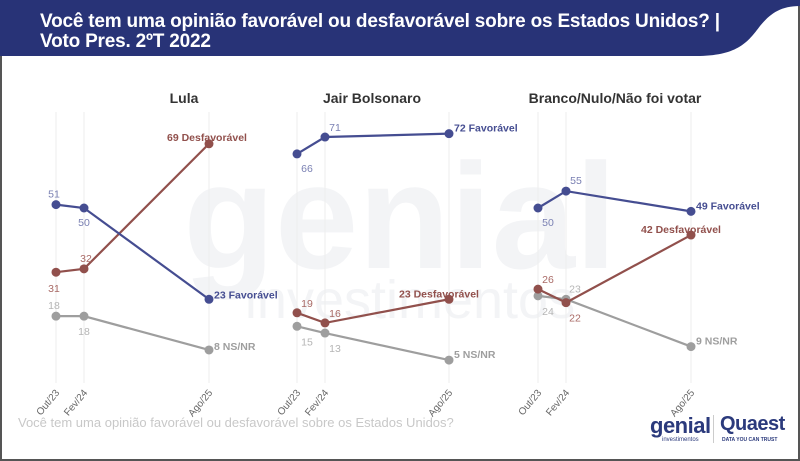 The width and height of the screenshot is (800, 461). What do you see at coordinates (486, 129) in the screenshot?
I see `data-label: 72 Favorável` at bounding box center [486, 129].